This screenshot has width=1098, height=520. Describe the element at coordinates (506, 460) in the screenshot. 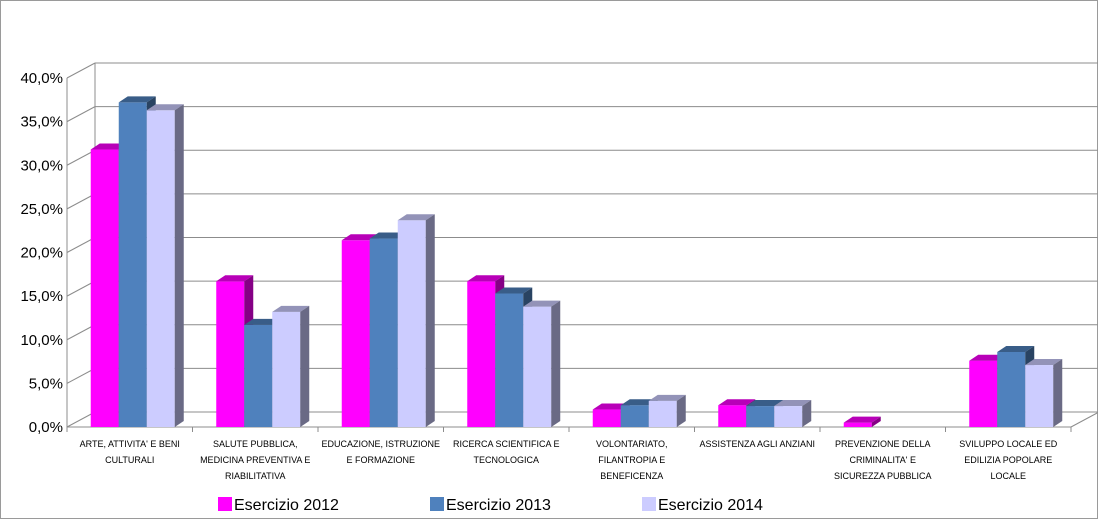

I see `x-tick-label: TECNOLOGICA` at that location.